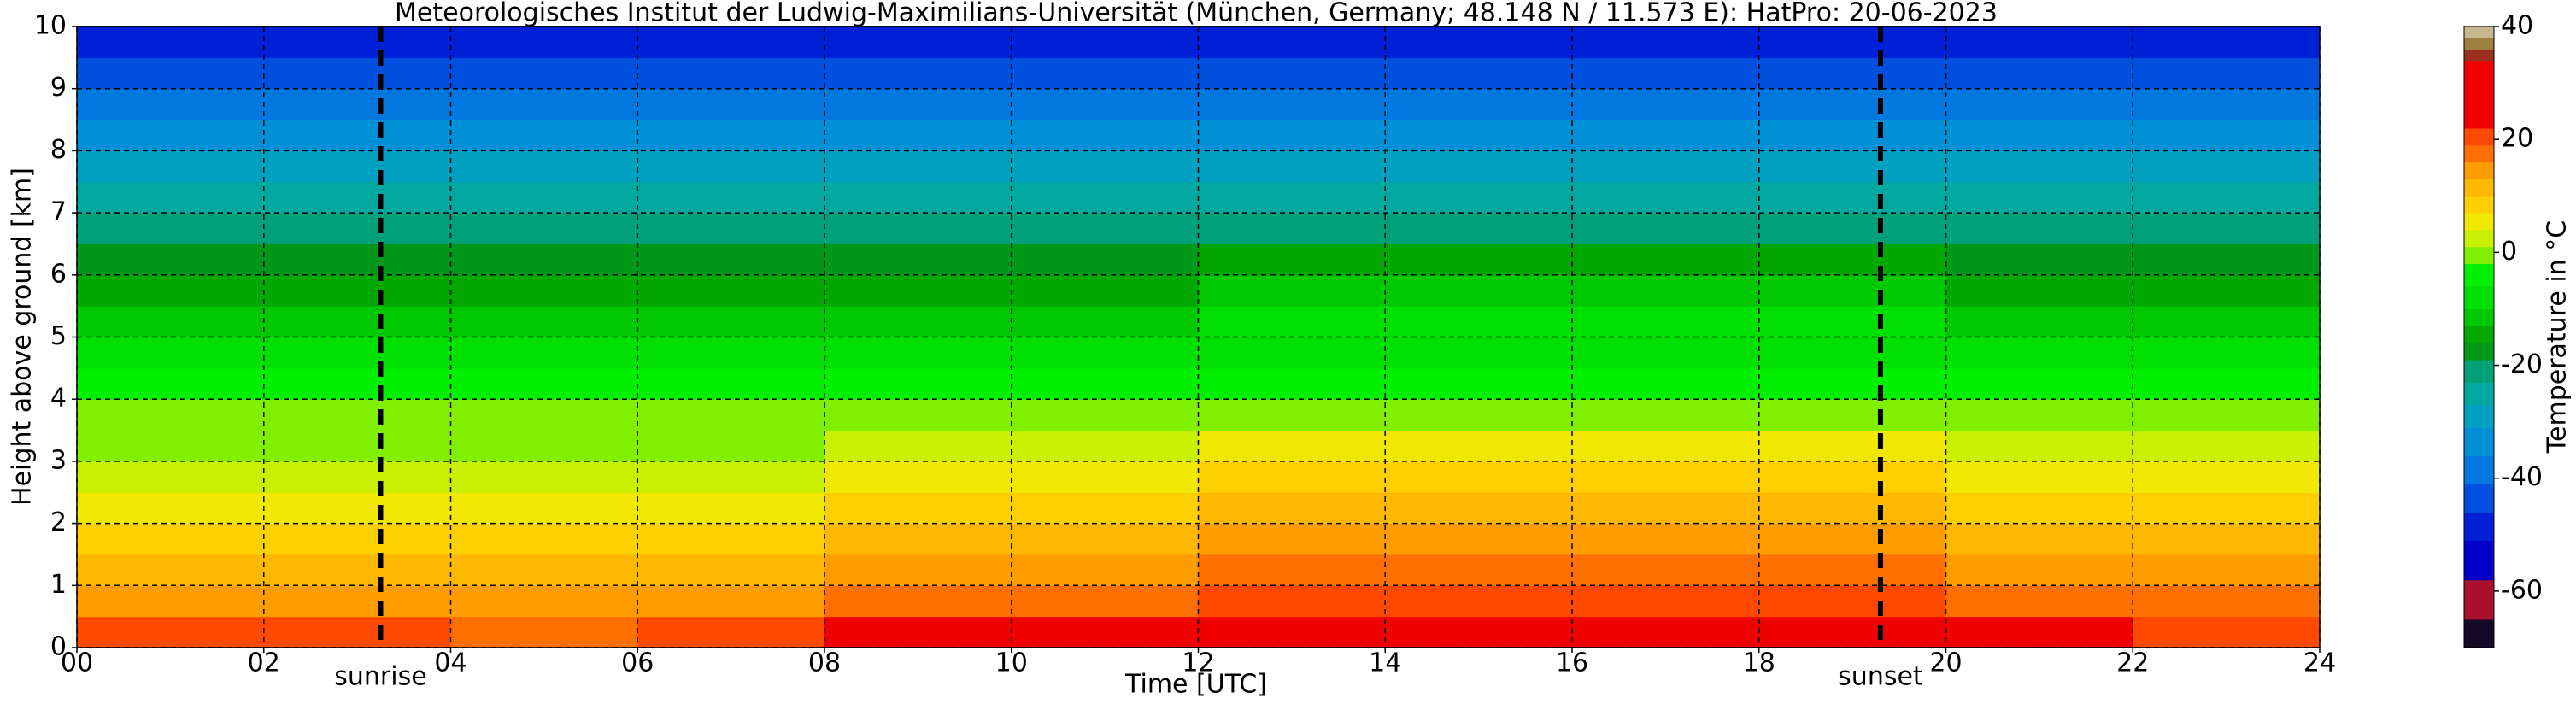  What do you see at coordinates (264, 663) in the screenshot?
I see `x-tick-label: 02` at bounding box center [264, 663].